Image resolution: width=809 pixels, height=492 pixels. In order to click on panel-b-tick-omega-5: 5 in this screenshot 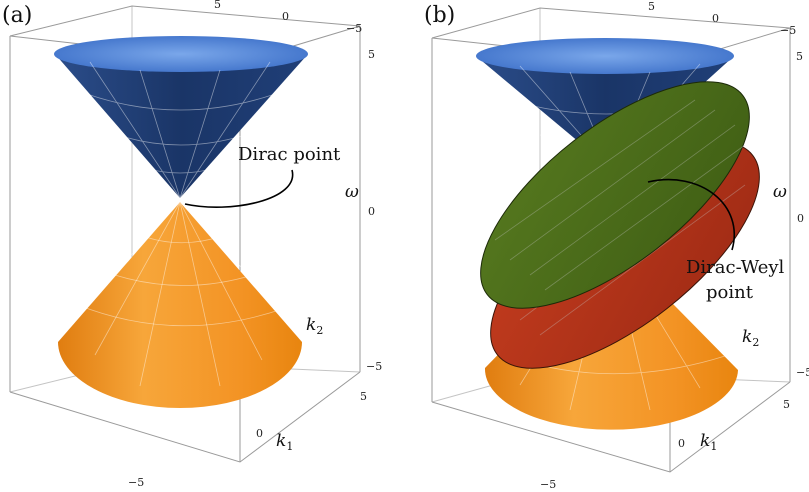, I will do `click(799, 56)`.